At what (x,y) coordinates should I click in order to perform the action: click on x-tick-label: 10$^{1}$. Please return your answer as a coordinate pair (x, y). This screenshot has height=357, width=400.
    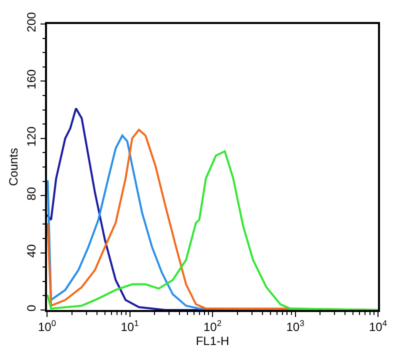
    Looking at the image, I should click on (130, 326).